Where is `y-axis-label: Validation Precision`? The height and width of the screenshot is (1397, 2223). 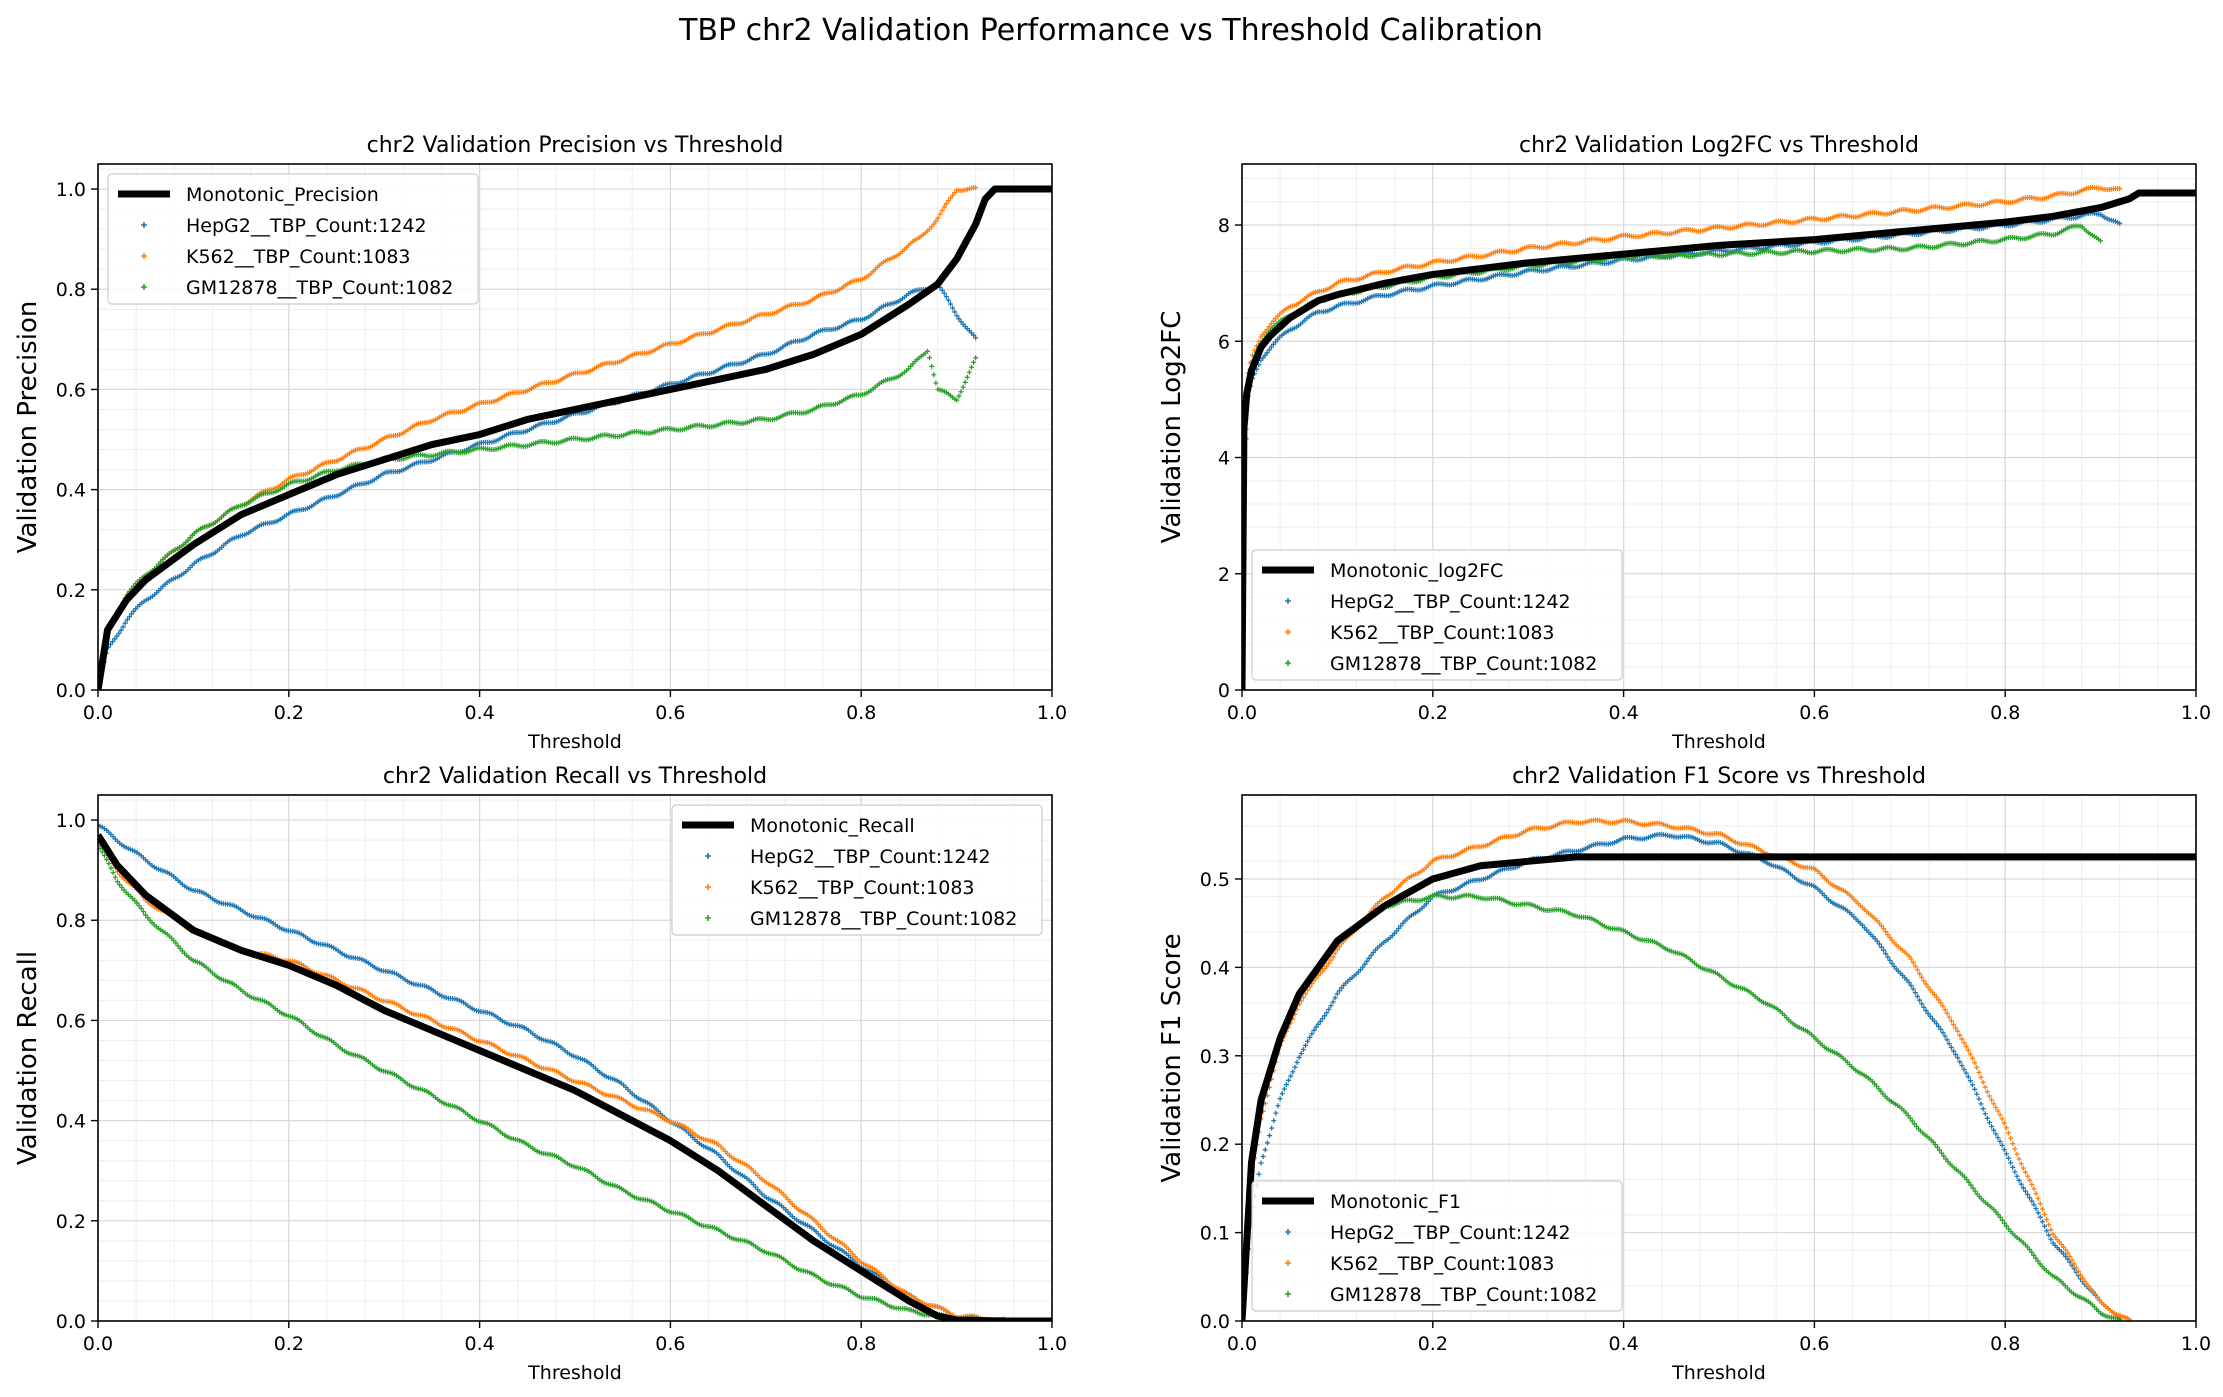 y-axis-label: Validation Precision is located at coordinates (28, 427).